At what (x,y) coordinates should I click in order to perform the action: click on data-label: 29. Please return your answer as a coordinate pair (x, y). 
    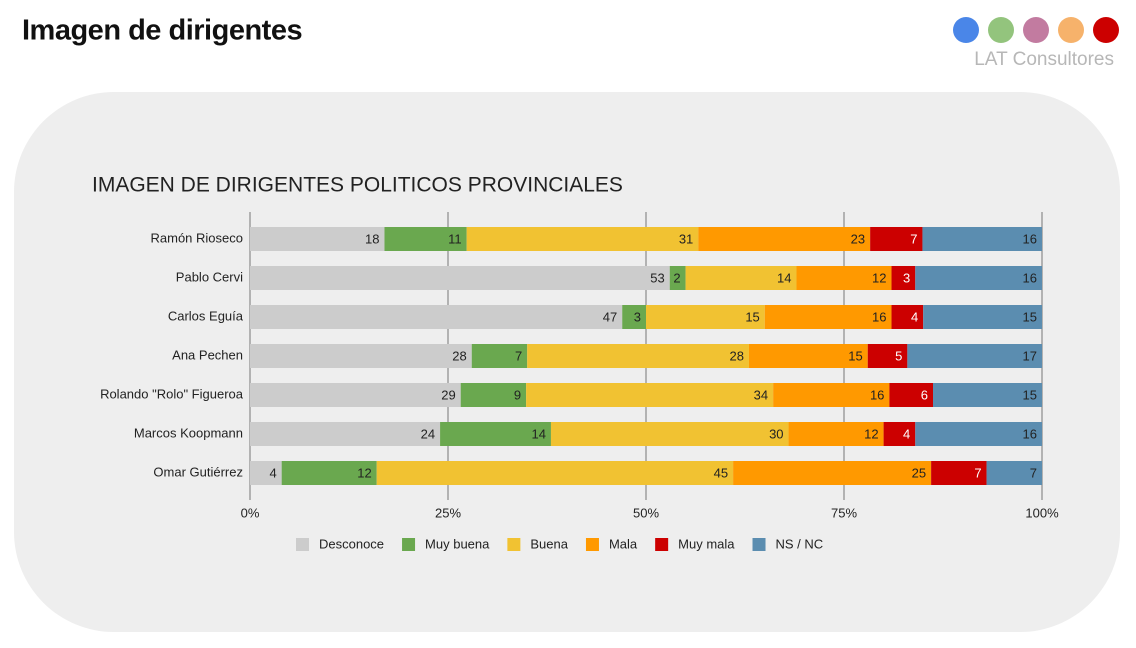
    Looking at the image, I should click on (448, 394).